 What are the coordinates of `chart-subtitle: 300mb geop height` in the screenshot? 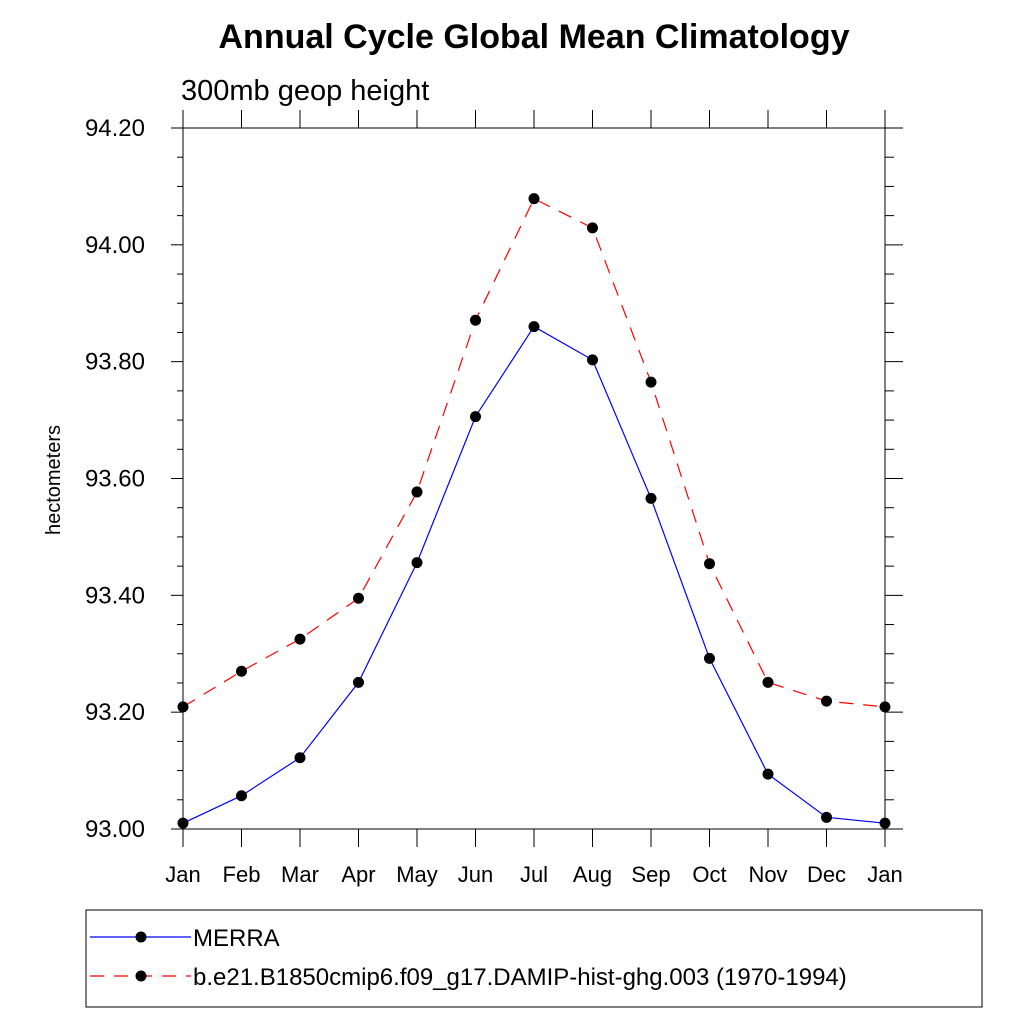 It's located at (305, 91).